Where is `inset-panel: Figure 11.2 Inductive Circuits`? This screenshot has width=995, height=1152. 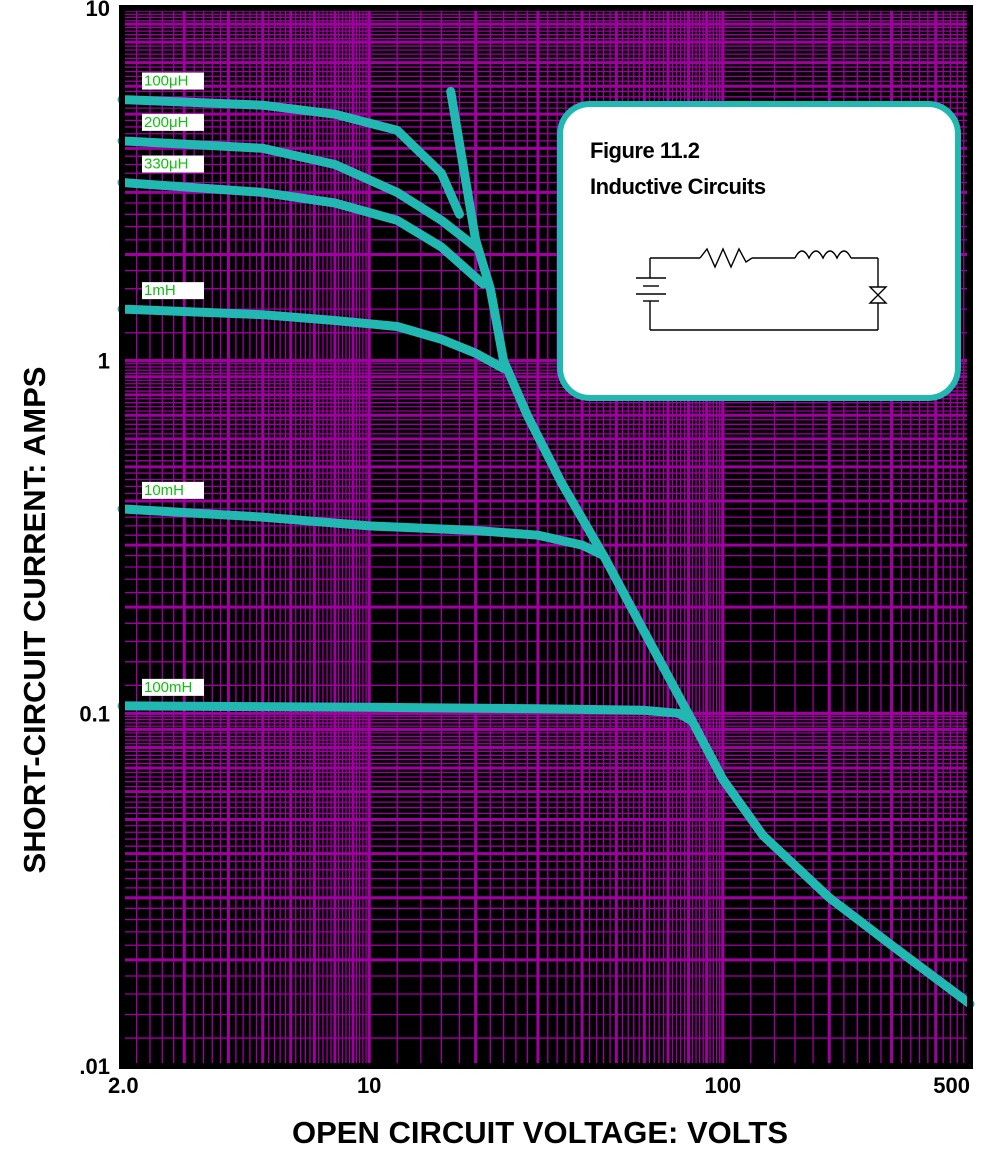
inset-panel: Figure 11.2 Inductive Circuits is located at coordinates (759, 251).